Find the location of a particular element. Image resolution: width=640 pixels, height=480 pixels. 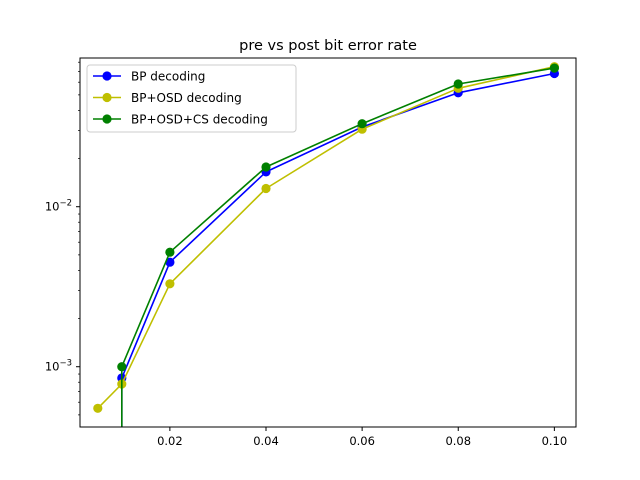

legend-label: BP+OSD decoding is located at coordinates (186, 98).